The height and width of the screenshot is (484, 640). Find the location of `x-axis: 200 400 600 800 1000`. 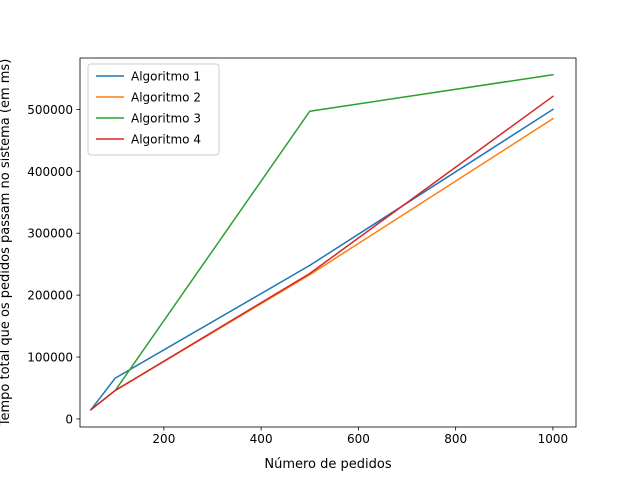

x-axis: 200 400 600 800 1000 is located at coordinates (360, 436).